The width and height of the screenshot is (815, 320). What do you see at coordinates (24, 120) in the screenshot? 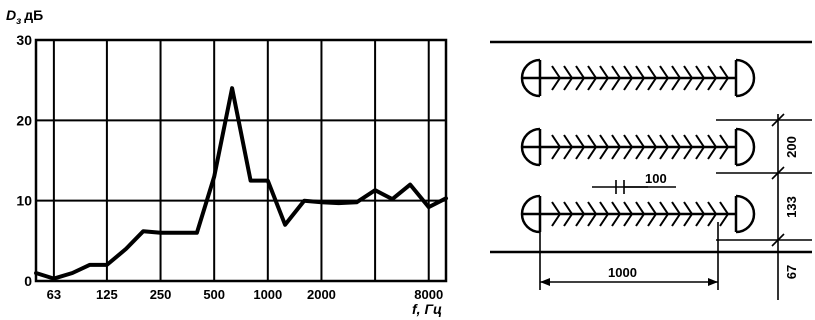
I see `y-tick-label: 20` at bounding box center [24, 120].